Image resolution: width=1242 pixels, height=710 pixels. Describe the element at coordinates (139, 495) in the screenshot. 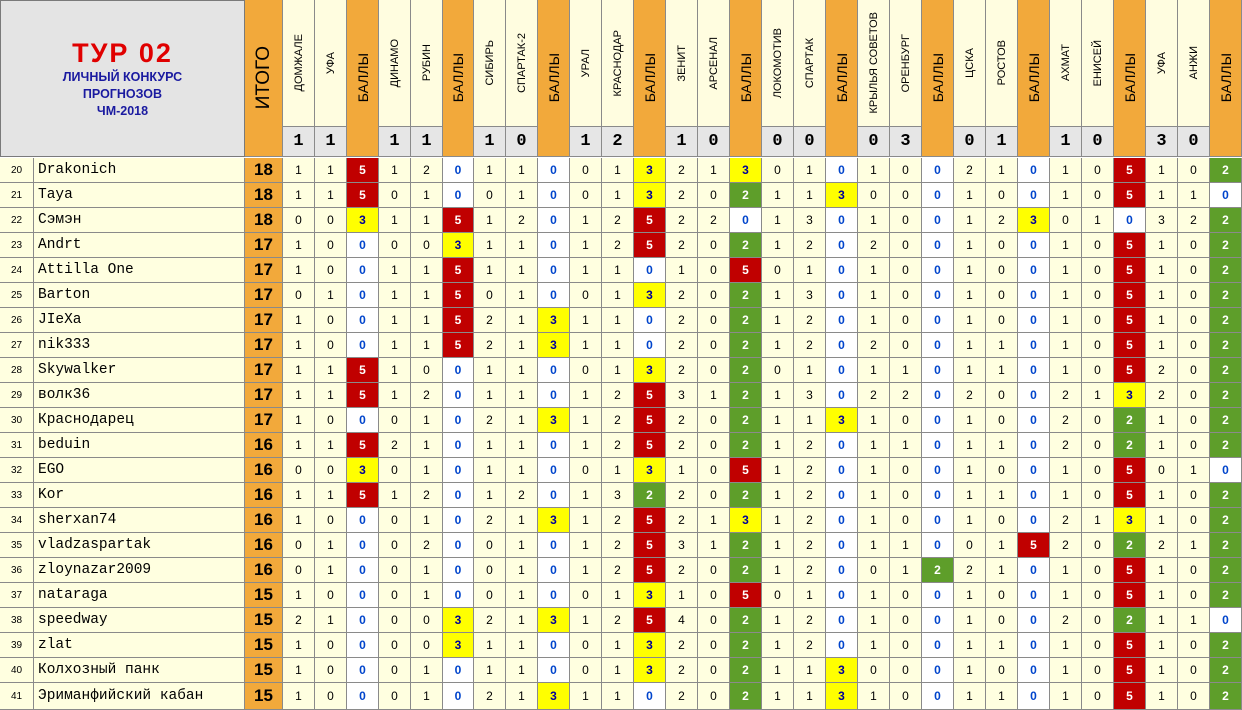

I see `participant-name: Kor` at that location.